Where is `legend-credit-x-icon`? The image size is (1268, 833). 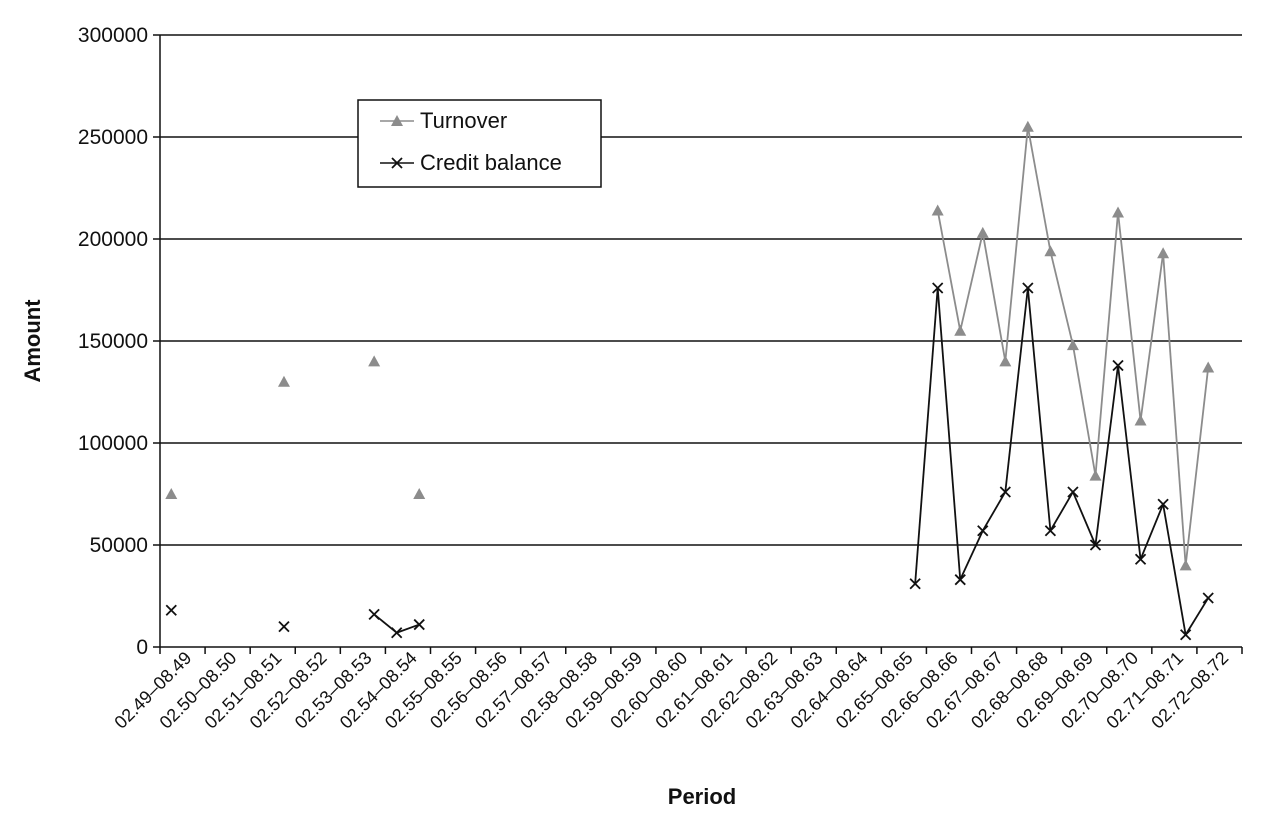
legend-credit-x-icon is located at coordinates (397, 163).